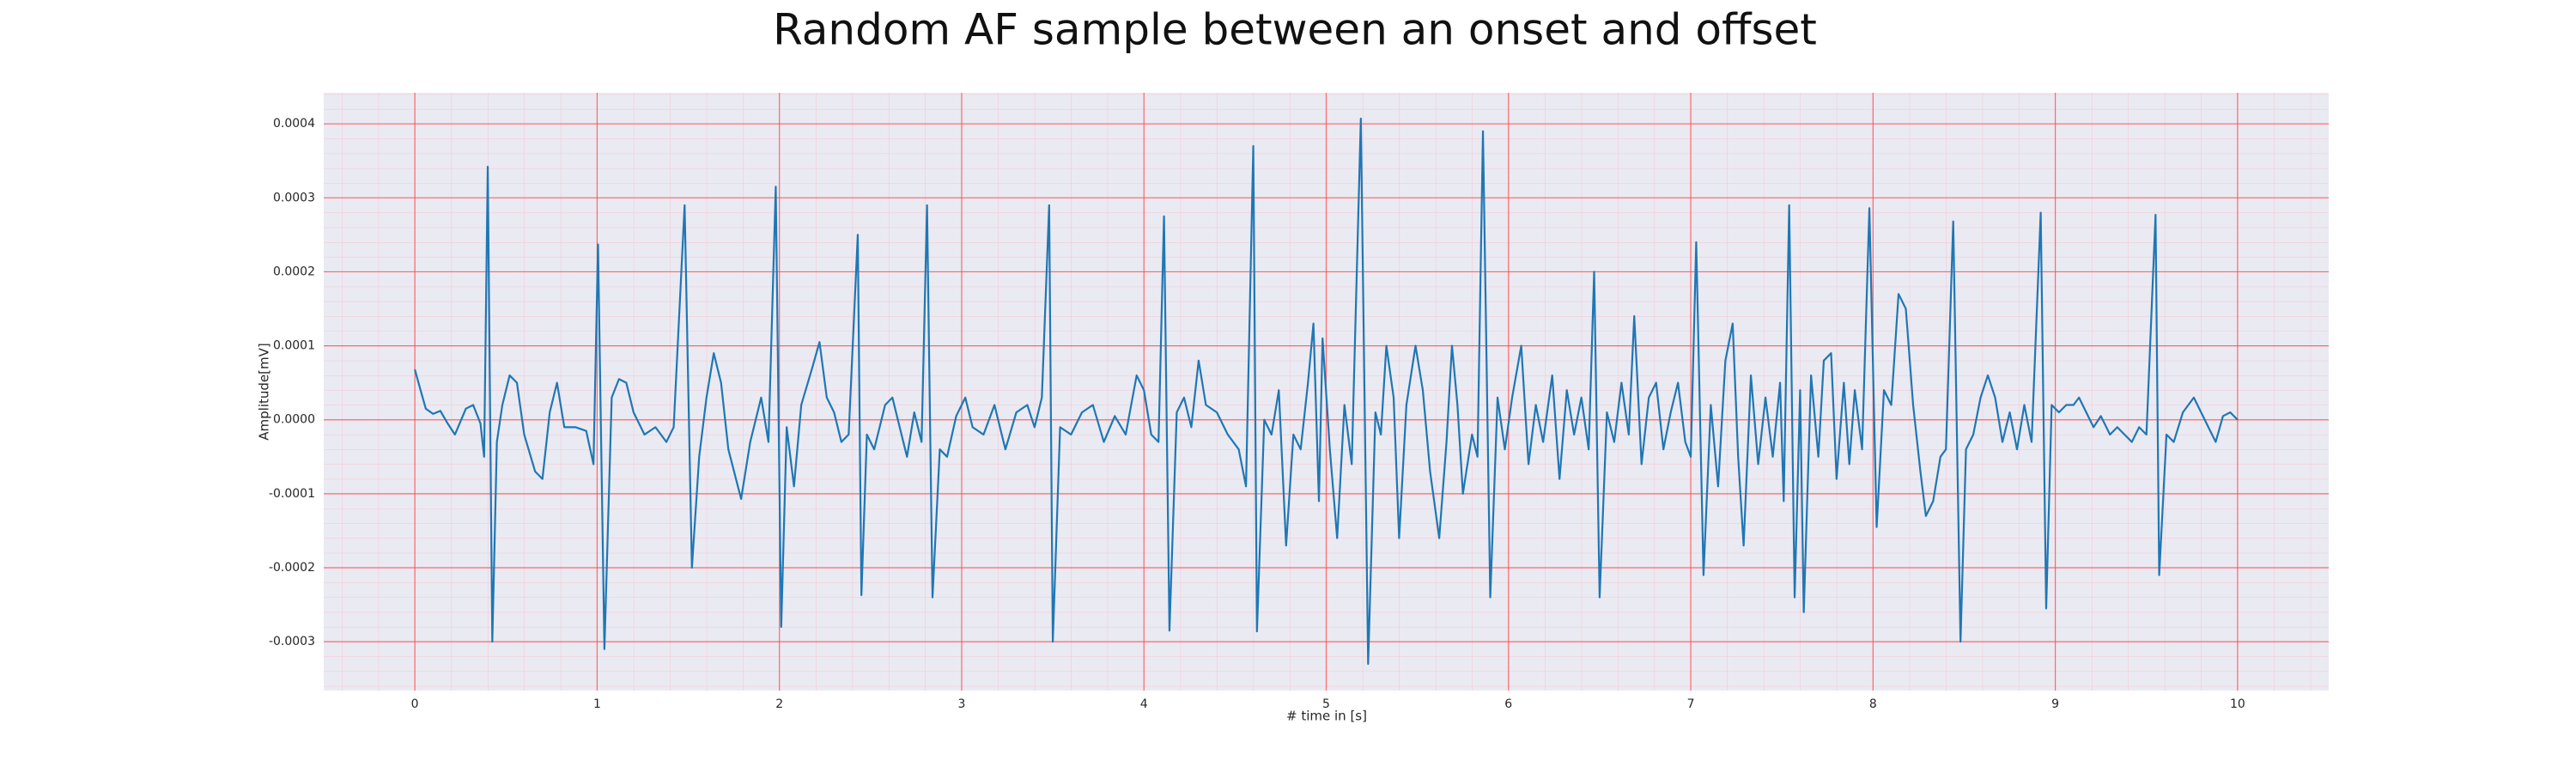  What do you see at coordinates (779, 704) in the screenshot?
I see `x-tick-label: 2` at bounding box center [779, 704].